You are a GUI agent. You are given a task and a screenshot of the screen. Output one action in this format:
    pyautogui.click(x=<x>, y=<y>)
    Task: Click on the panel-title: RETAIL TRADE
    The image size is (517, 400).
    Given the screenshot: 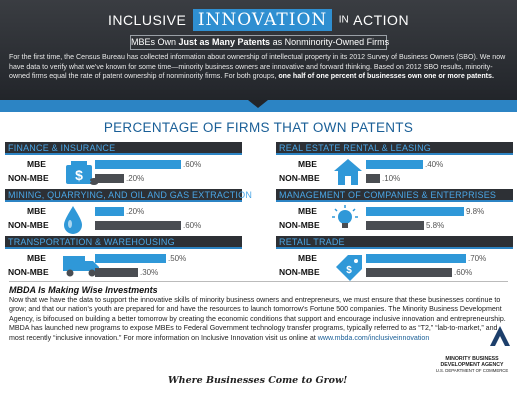 What is the action you would take?
    pyautogui.click(x=312, y=242)
    